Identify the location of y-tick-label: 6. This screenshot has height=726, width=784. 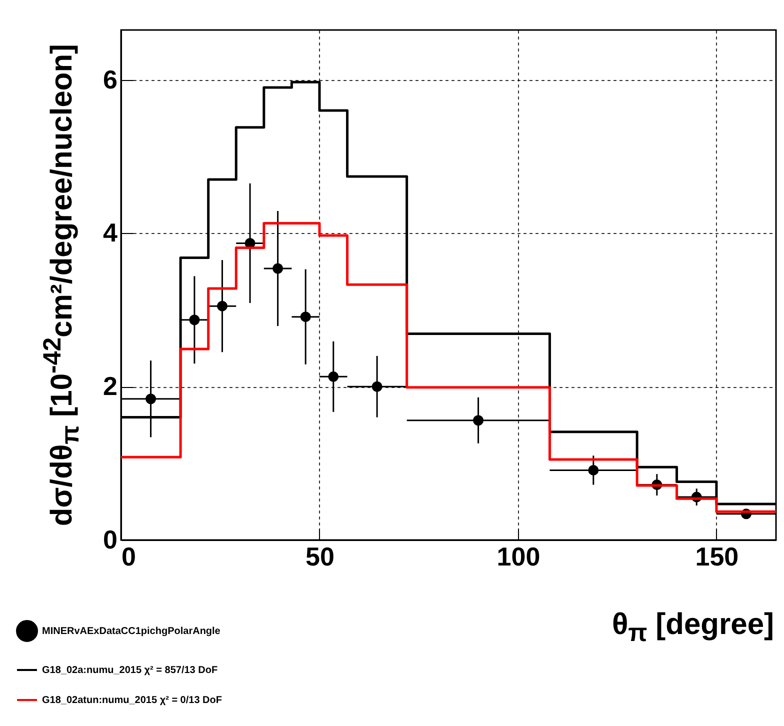
(110, 79).